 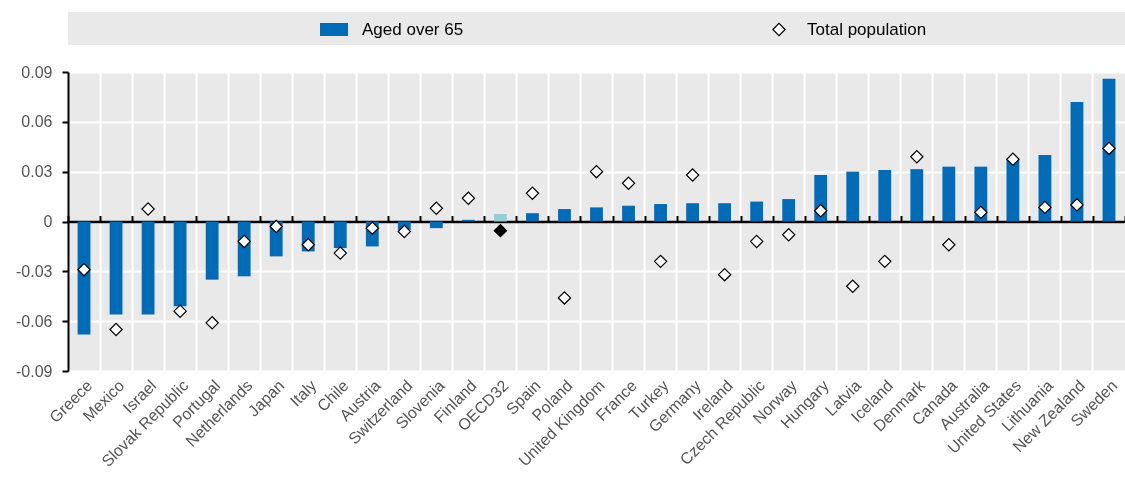 What do you see at coordinates (34, 321) in the screenshot?
I see `y-tick-label: -0.06` at bounding box center [34, 321].